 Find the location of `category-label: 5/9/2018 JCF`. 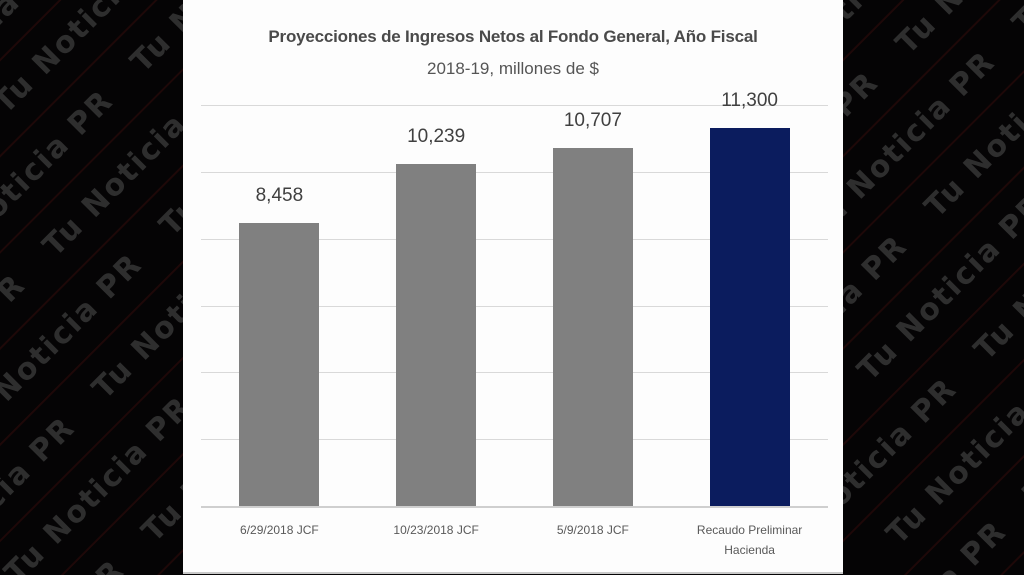

category-label: 5/9/2018 JCF is located at coordinates (592, 530).